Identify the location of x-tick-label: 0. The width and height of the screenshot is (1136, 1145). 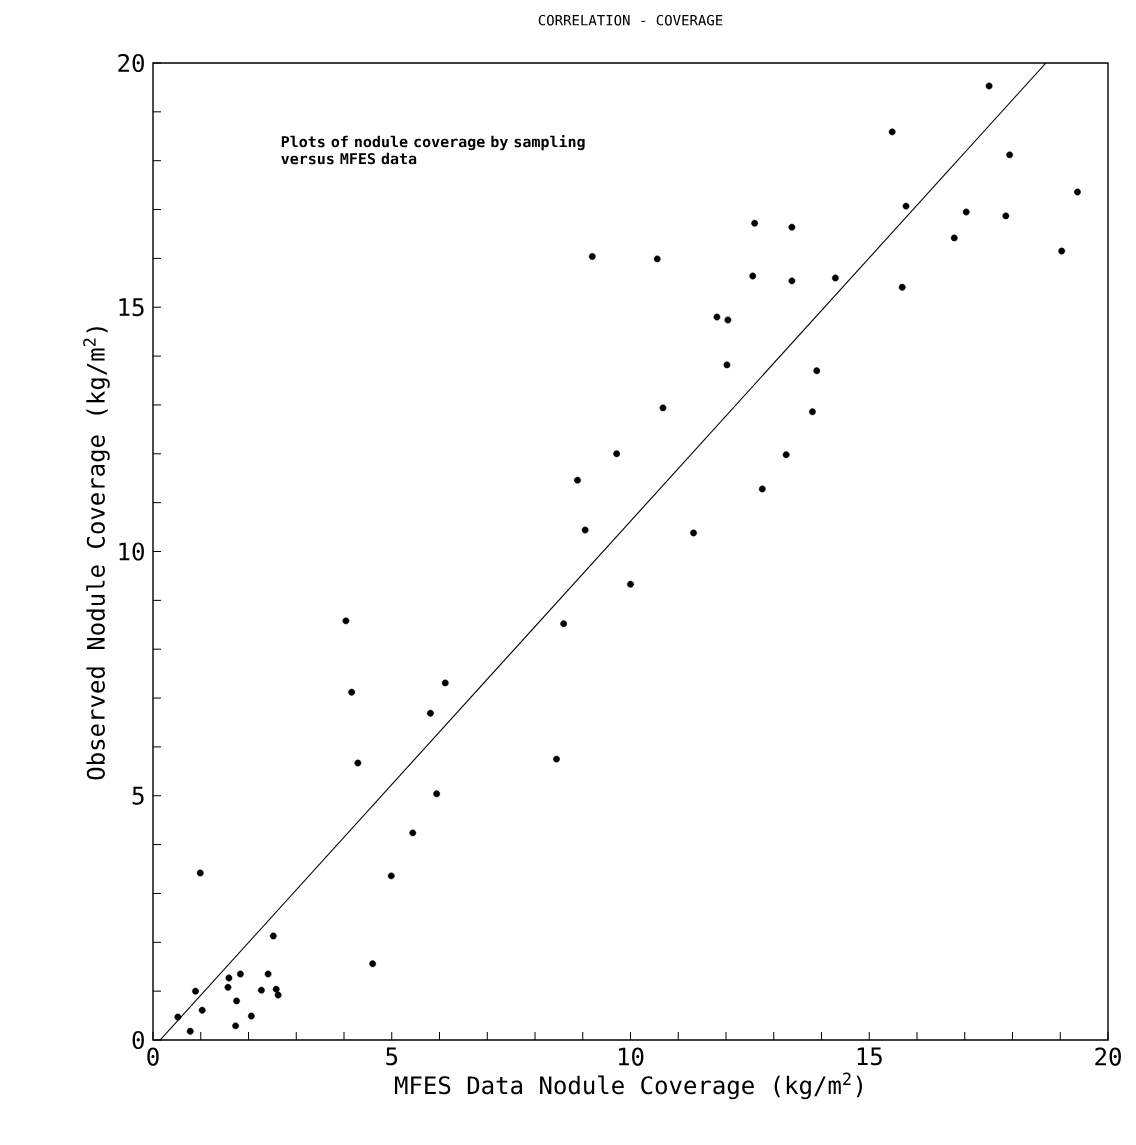
(153, 1056).